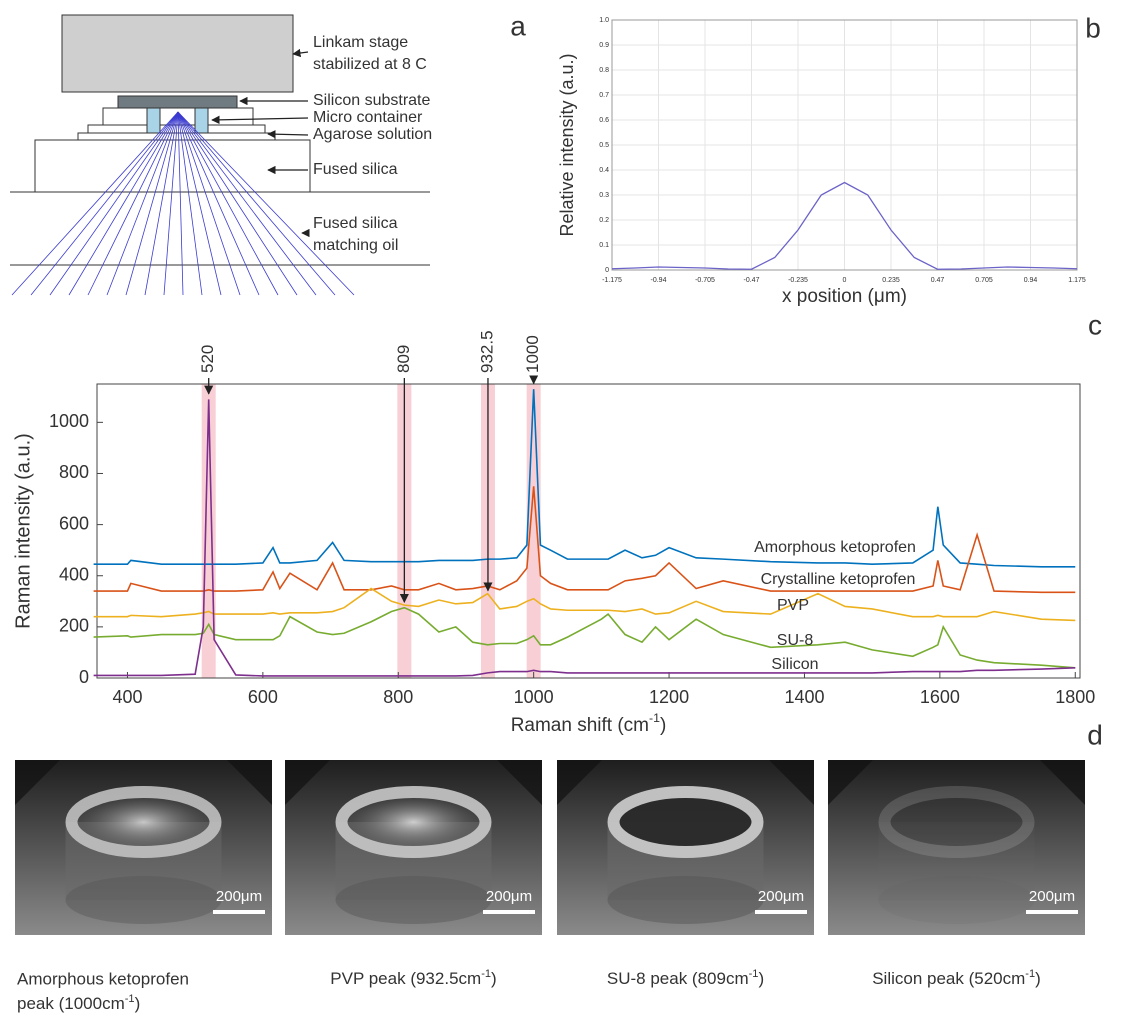 The image size is (1122, 1017). Describe the element at coordinates (1093, 27) in the screenshot. I see `panel-label: b` at that location.